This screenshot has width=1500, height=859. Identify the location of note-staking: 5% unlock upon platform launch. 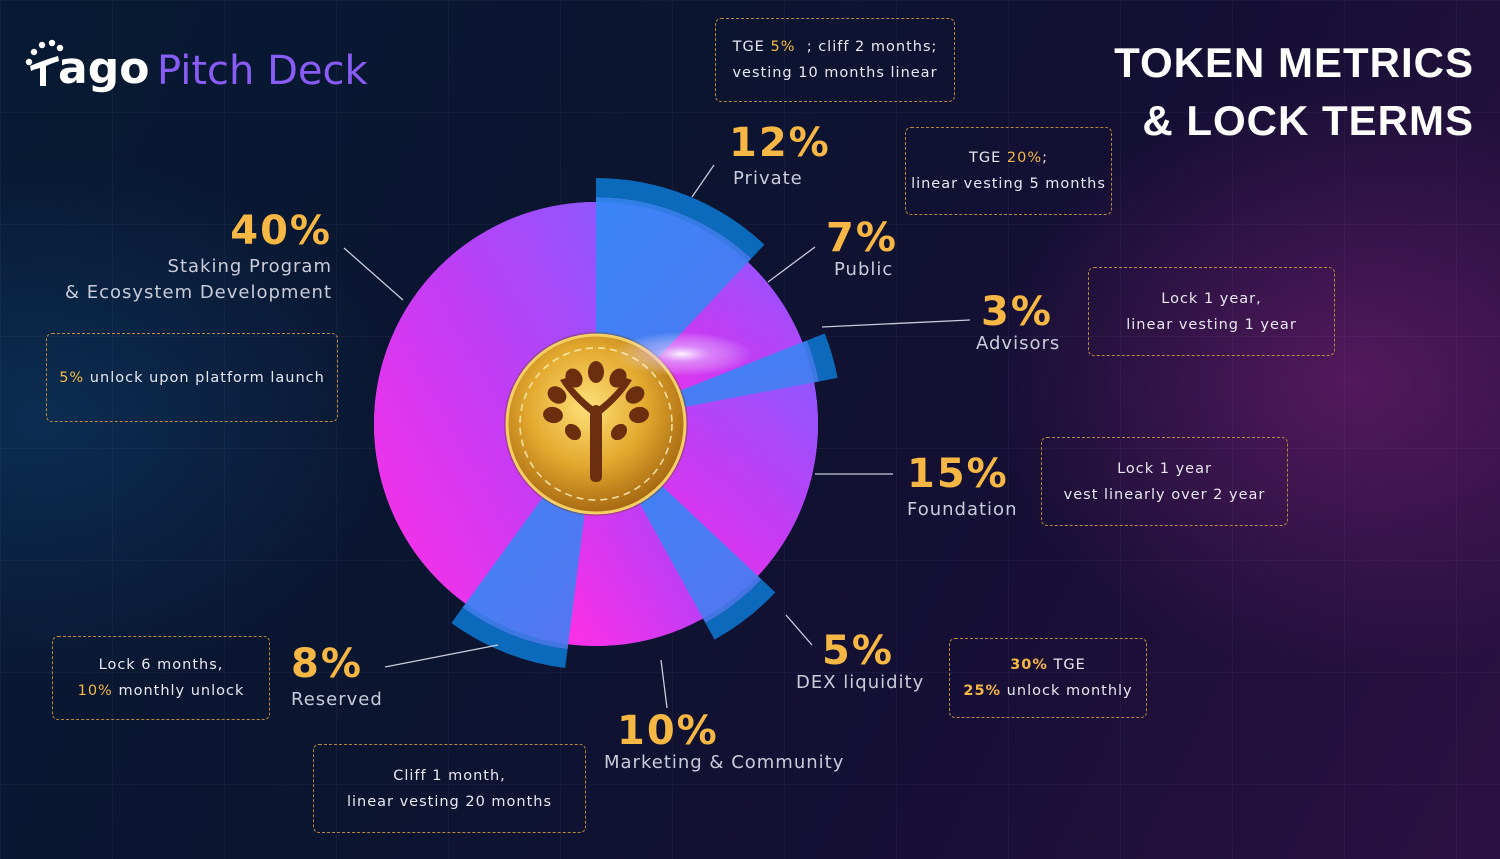
(192, 377).